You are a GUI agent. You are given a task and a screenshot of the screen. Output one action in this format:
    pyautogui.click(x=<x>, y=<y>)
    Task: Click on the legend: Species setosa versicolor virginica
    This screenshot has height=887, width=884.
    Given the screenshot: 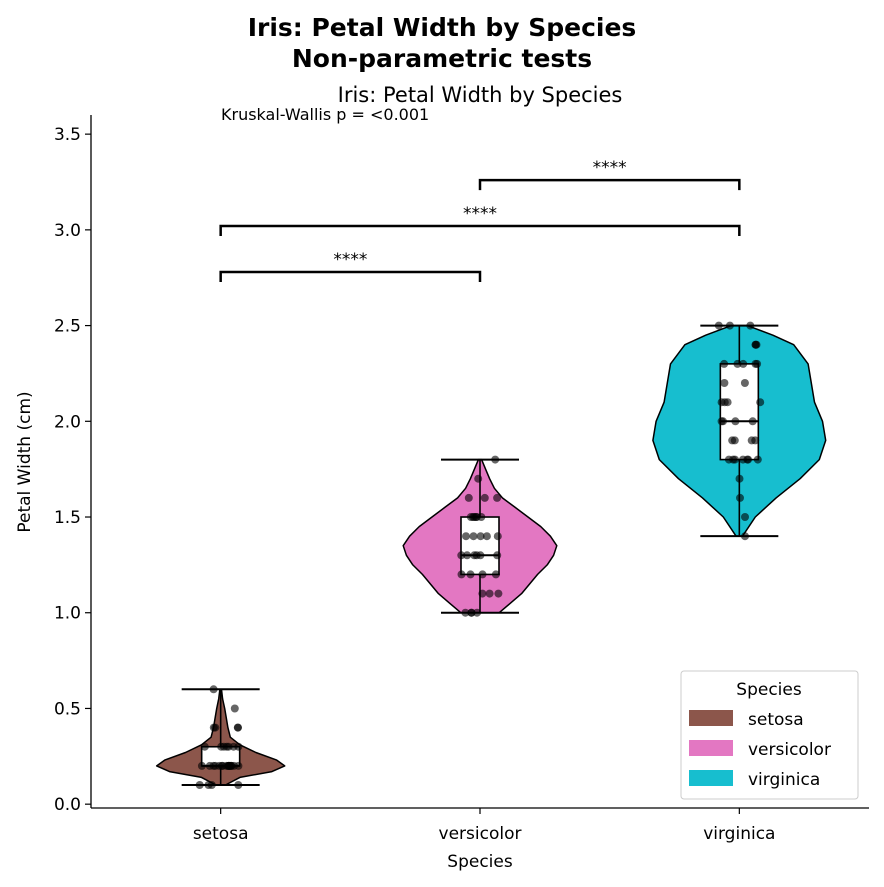 What is the action you would take?
    pyautogui.click(x=769, y=735)
    